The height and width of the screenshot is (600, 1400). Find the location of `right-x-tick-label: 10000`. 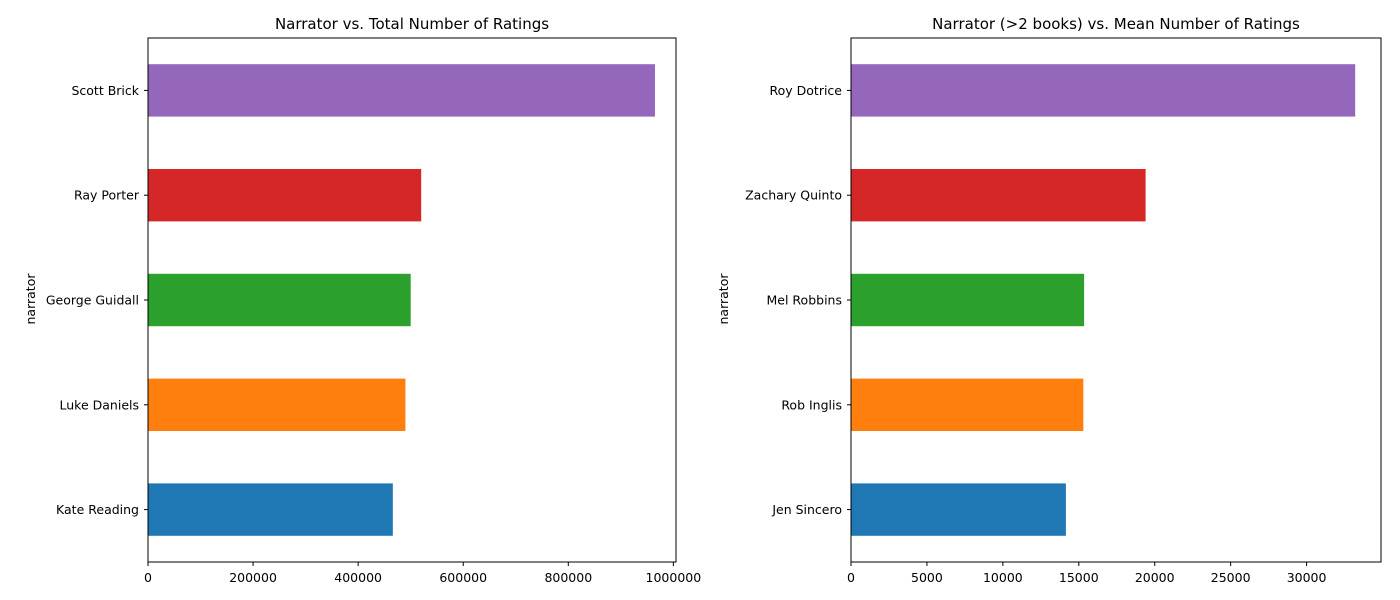

right-x-tick-label: 10000 is located at coordinates (1003, 577).